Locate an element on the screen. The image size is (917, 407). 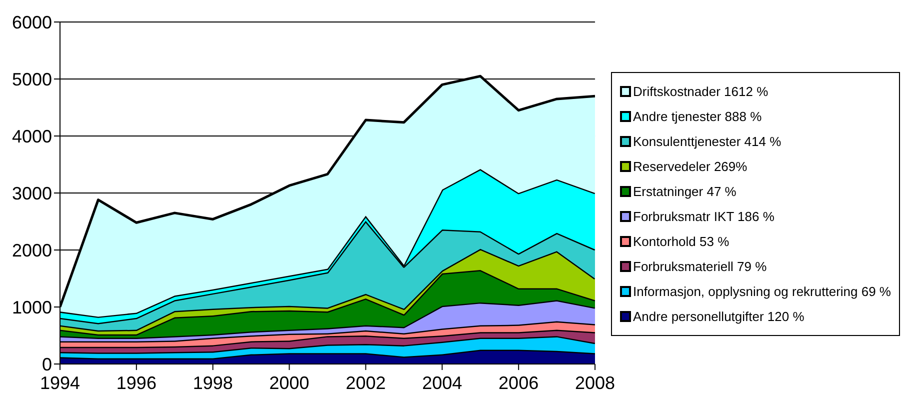
x-tick-label: 1996 is located at coordinates (136, 382).